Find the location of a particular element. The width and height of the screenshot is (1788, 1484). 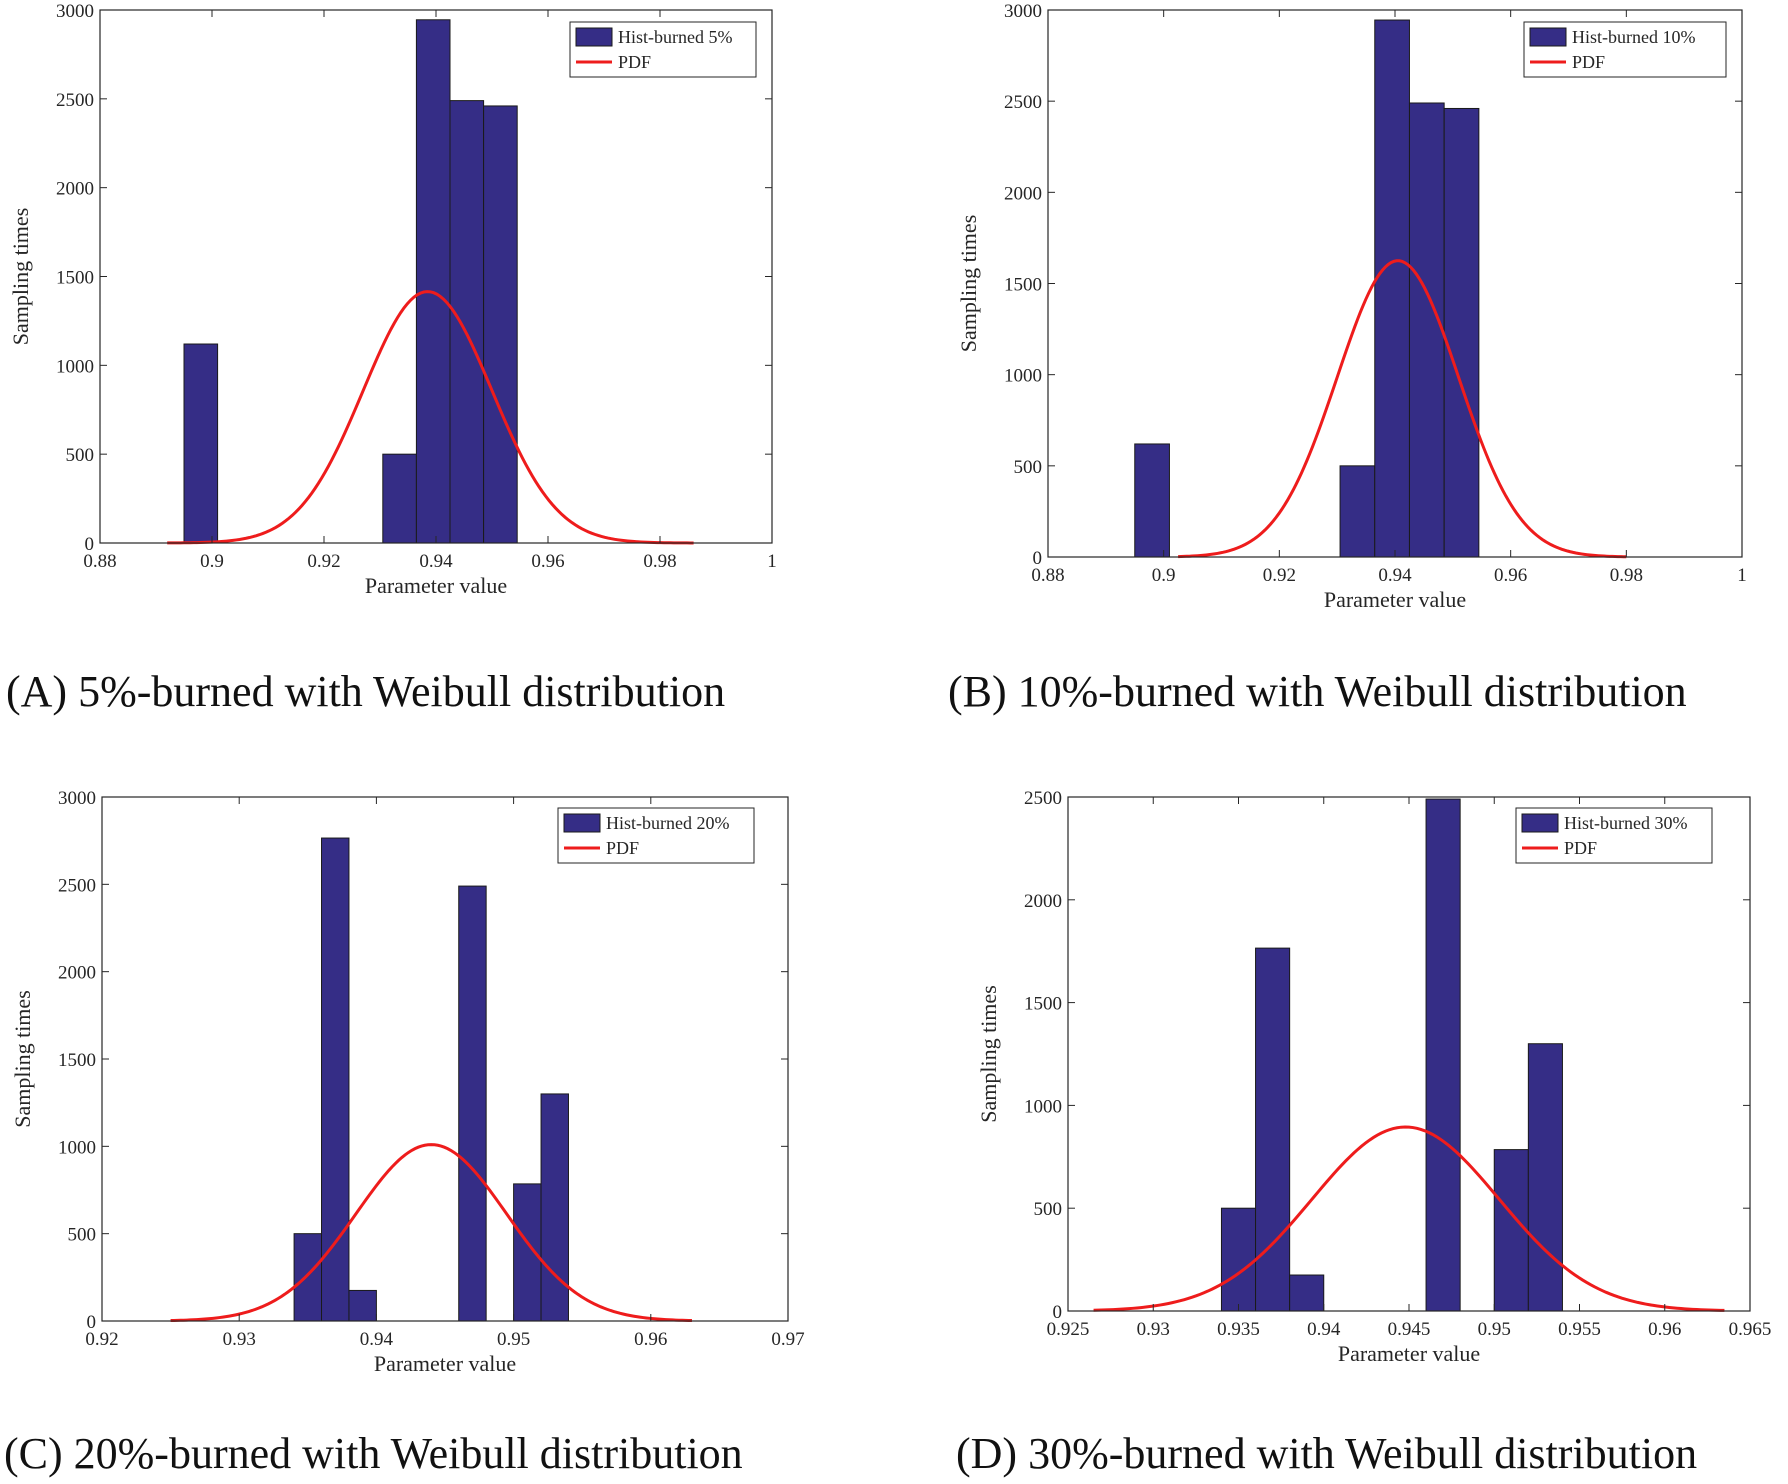

legend-label-hist: Hist-burned 30% is located at coordinates (1625, 823).